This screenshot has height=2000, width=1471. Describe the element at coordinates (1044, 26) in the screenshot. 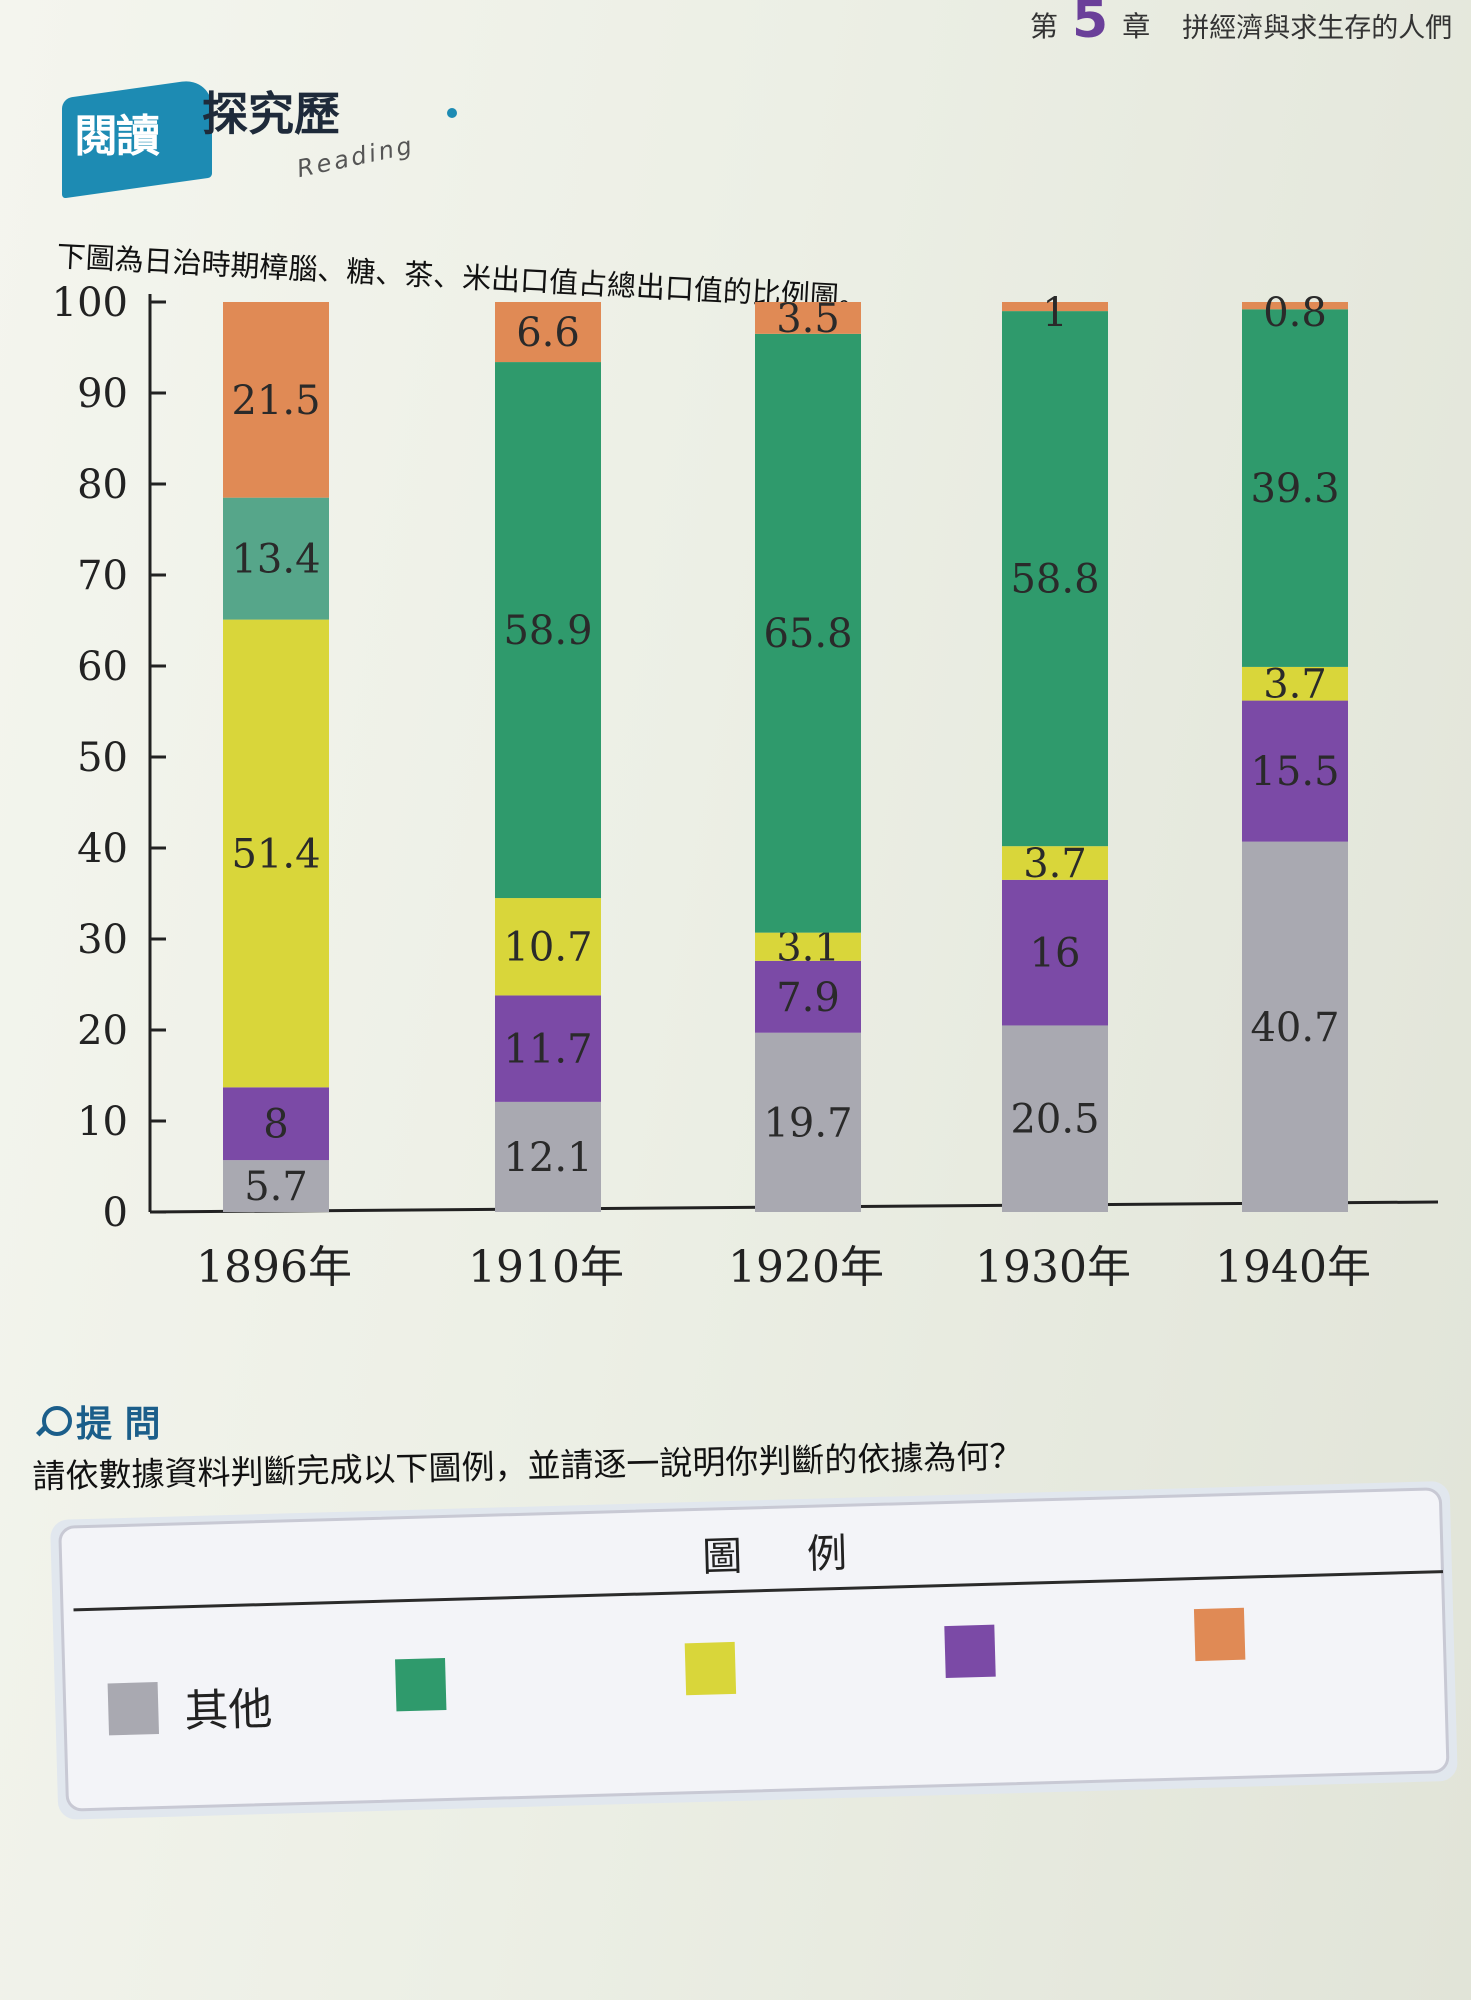

I see `chapter-prefix: 第` at that location.